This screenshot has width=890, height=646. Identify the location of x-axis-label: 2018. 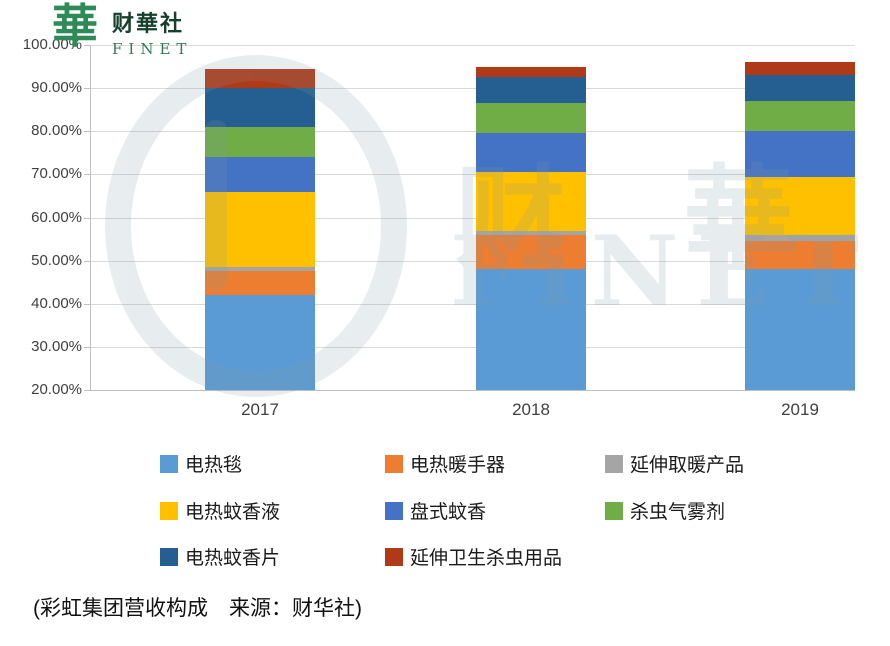
(531, 409).